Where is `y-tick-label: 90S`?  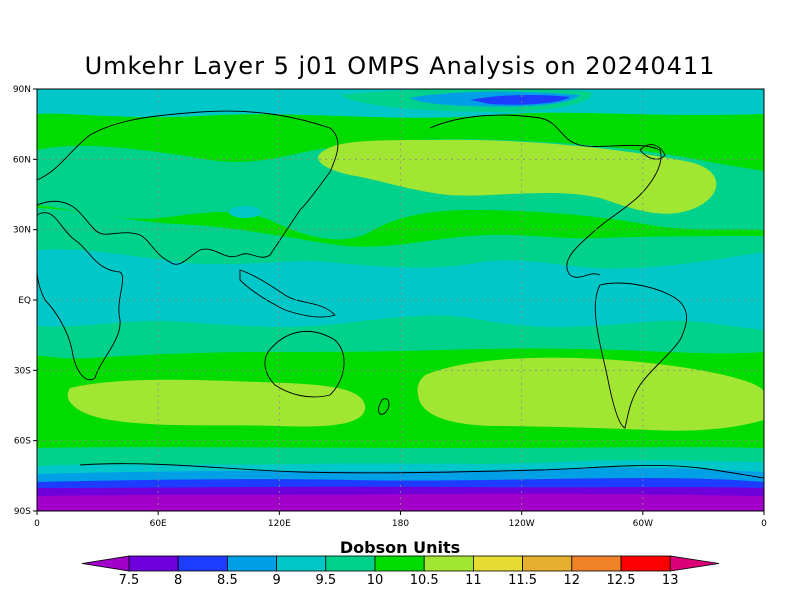 y-tick-label: 90S is located at coordinates (22, 512).